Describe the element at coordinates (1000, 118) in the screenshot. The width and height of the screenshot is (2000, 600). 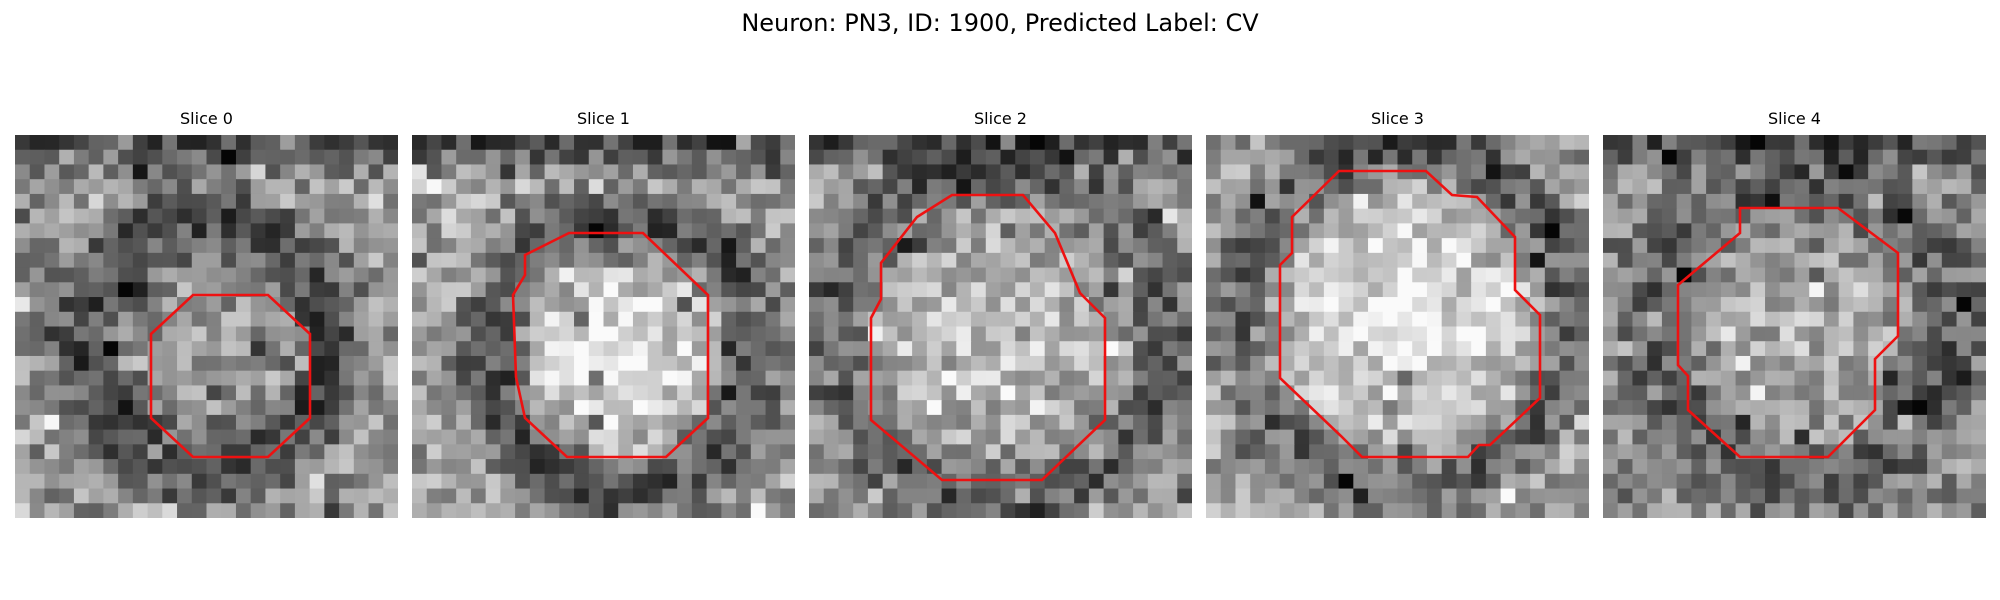
I see `slice-title-2: Slice 2` at that location.